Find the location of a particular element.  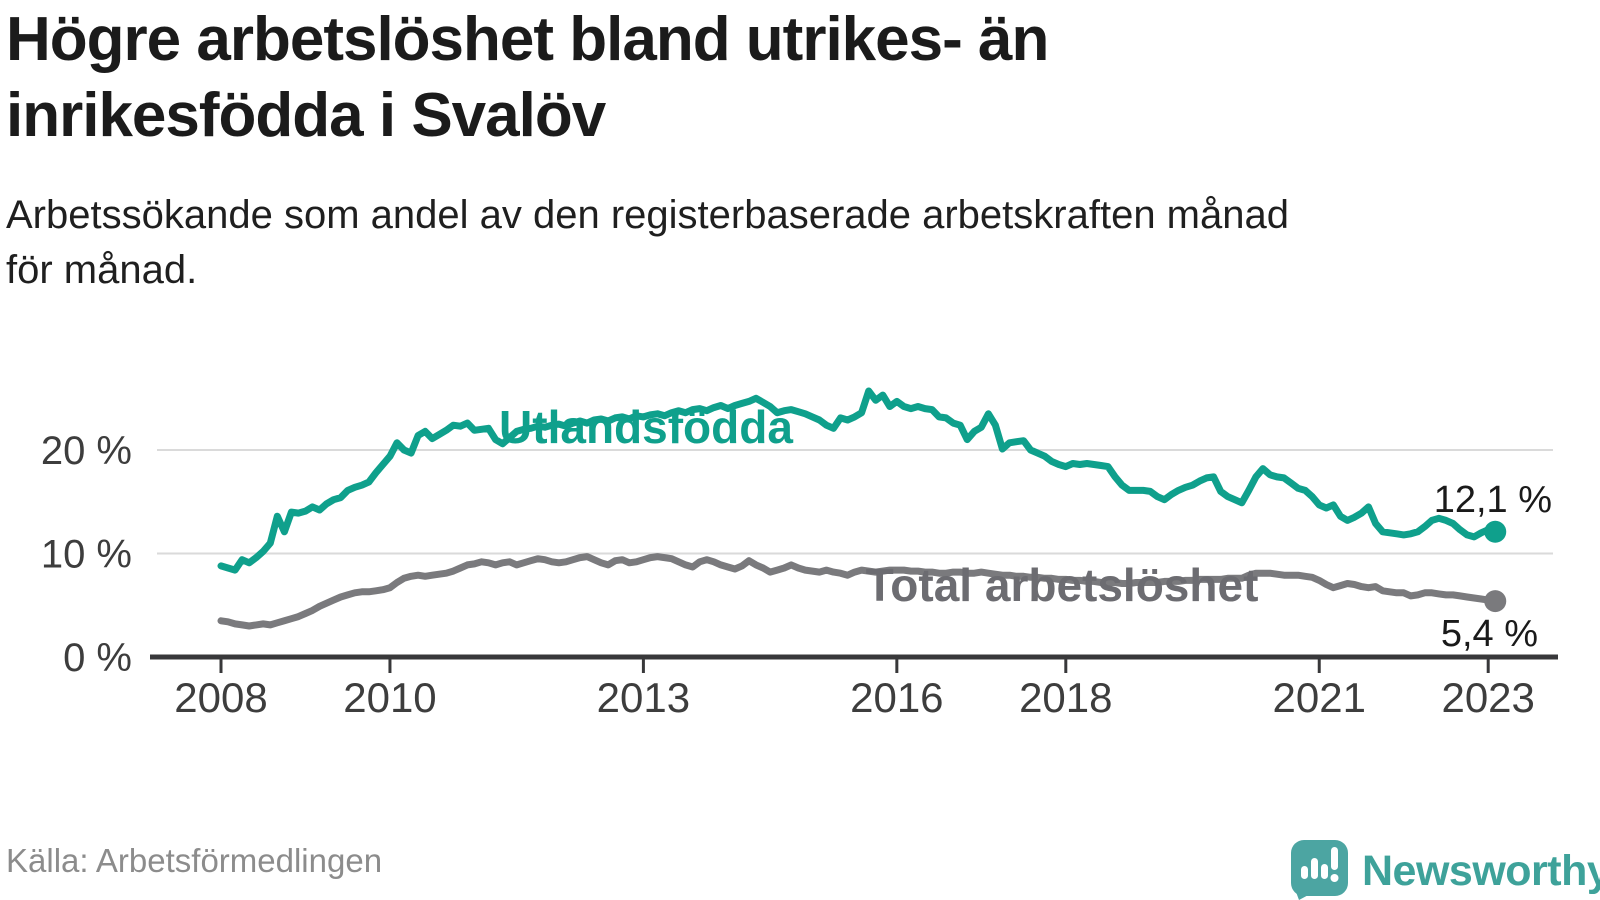

y-axis-label-20: 20 % is located at coordinates (86, 451).